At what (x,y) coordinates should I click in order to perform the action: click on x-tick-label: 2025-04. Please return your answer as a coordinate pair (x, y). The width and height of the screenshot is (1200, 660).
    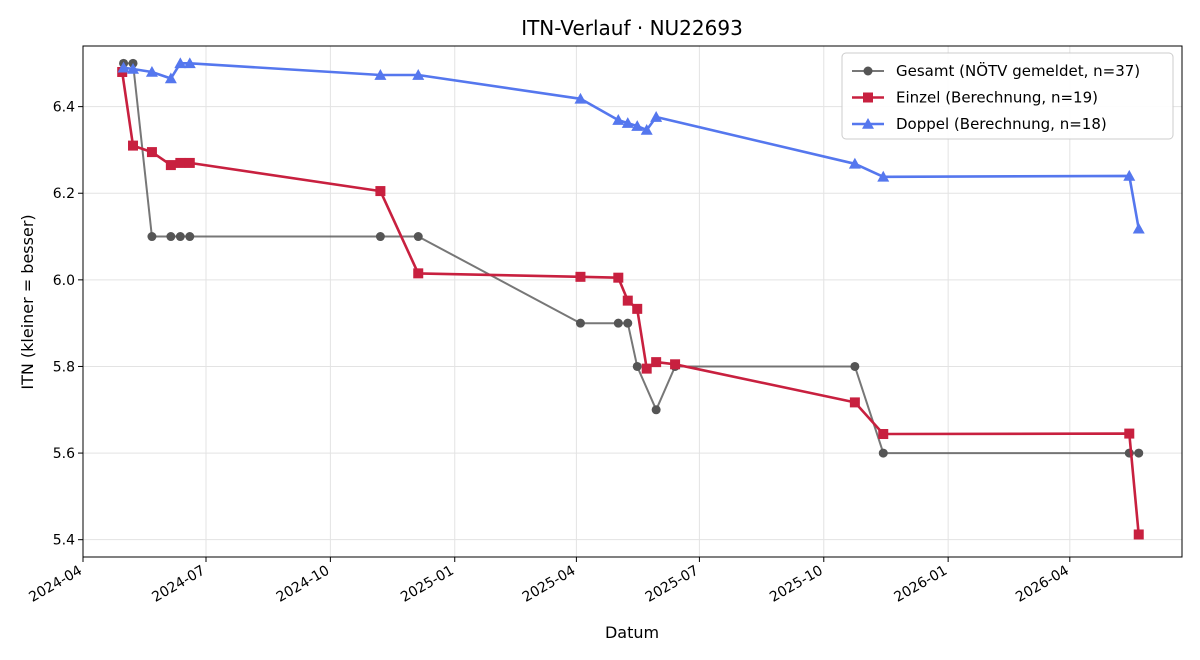
    Looking at the image, I should click on (549, 584).